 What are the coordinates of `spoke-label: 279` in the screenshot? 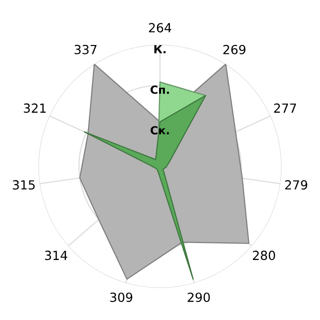 It's located at (296, 185).